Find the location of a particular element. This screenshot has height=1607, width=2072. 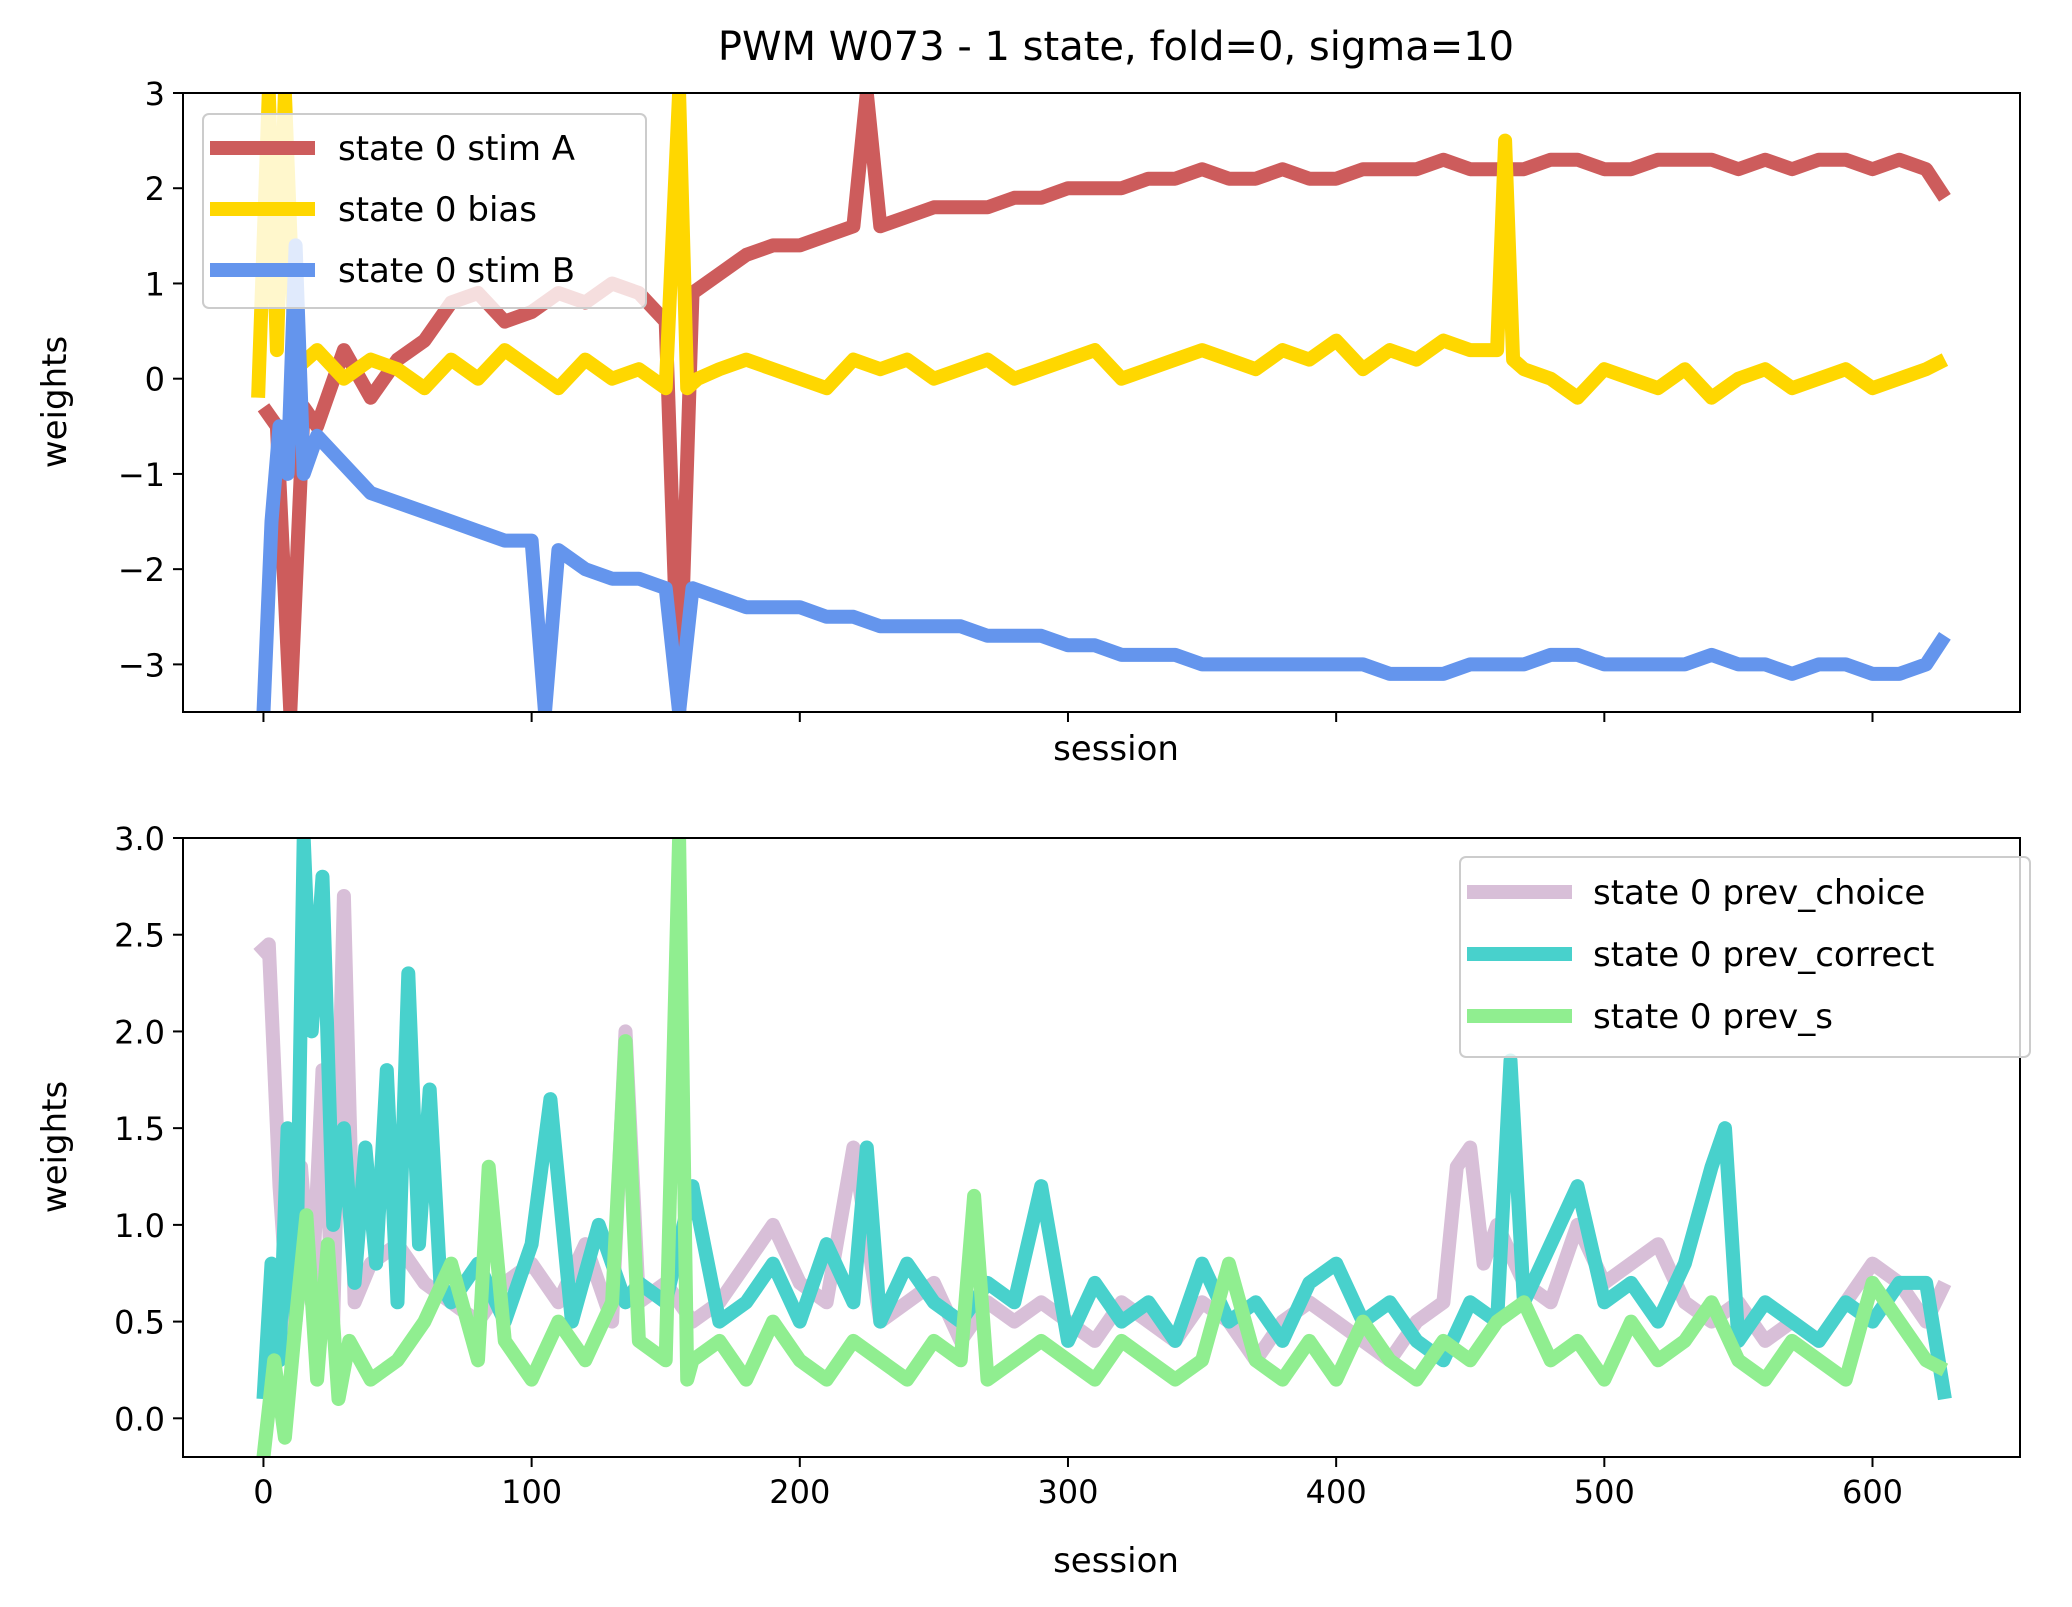

top-y-axis-label: weights is located at coordinates (55, 402).